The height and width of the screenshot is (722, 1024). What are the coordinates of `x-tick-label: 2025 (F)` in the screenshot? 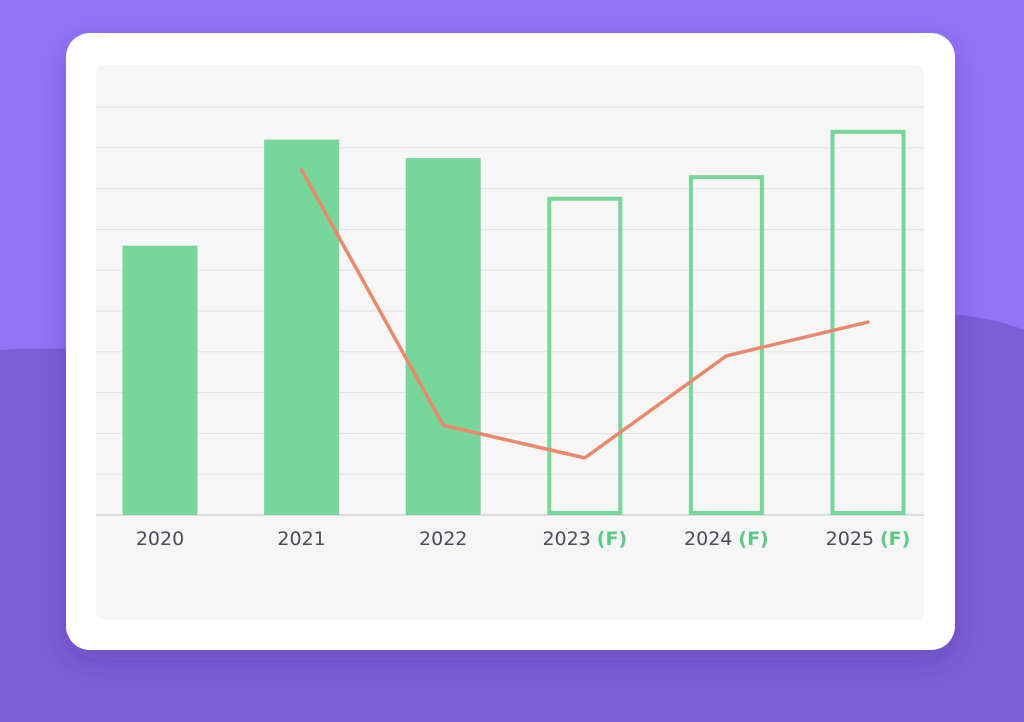 It's located at (868, 539).